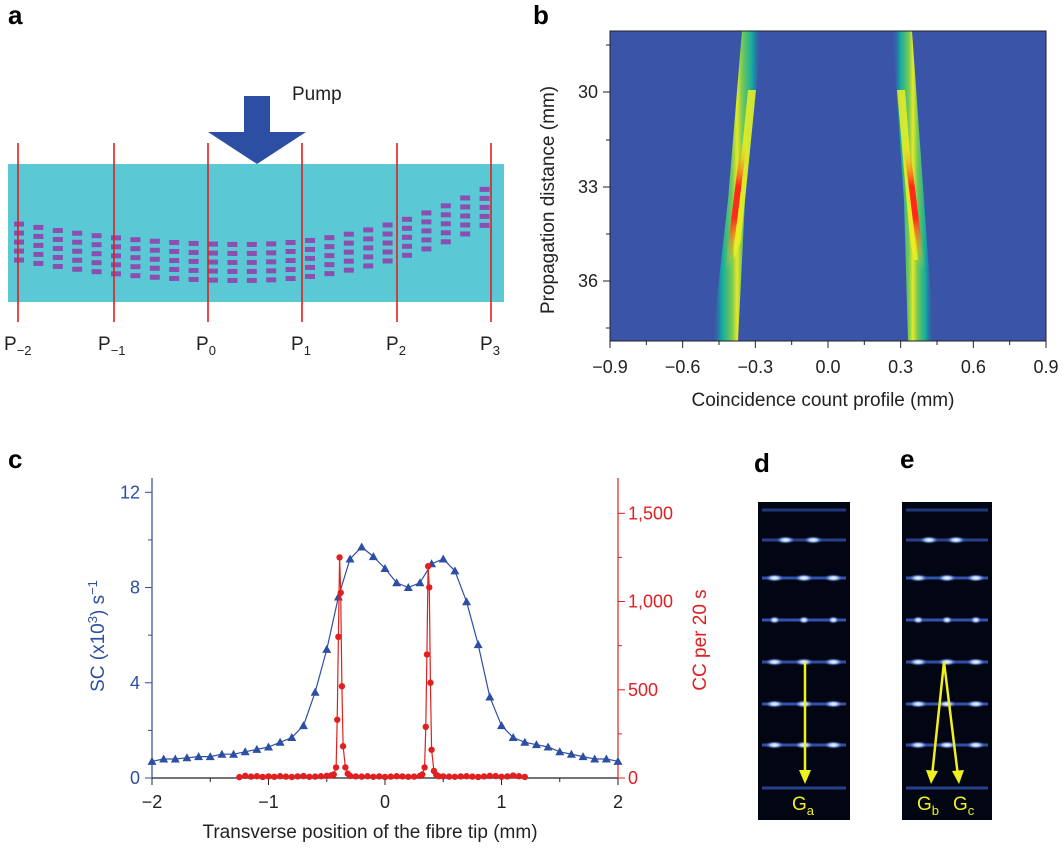 Image resolution: width=1064 pixels, height=852 pixels. Describe the element at coordinates (700, 639) in the screenshot. I see `c-ylabel-right: CC per 20 s` at that location.